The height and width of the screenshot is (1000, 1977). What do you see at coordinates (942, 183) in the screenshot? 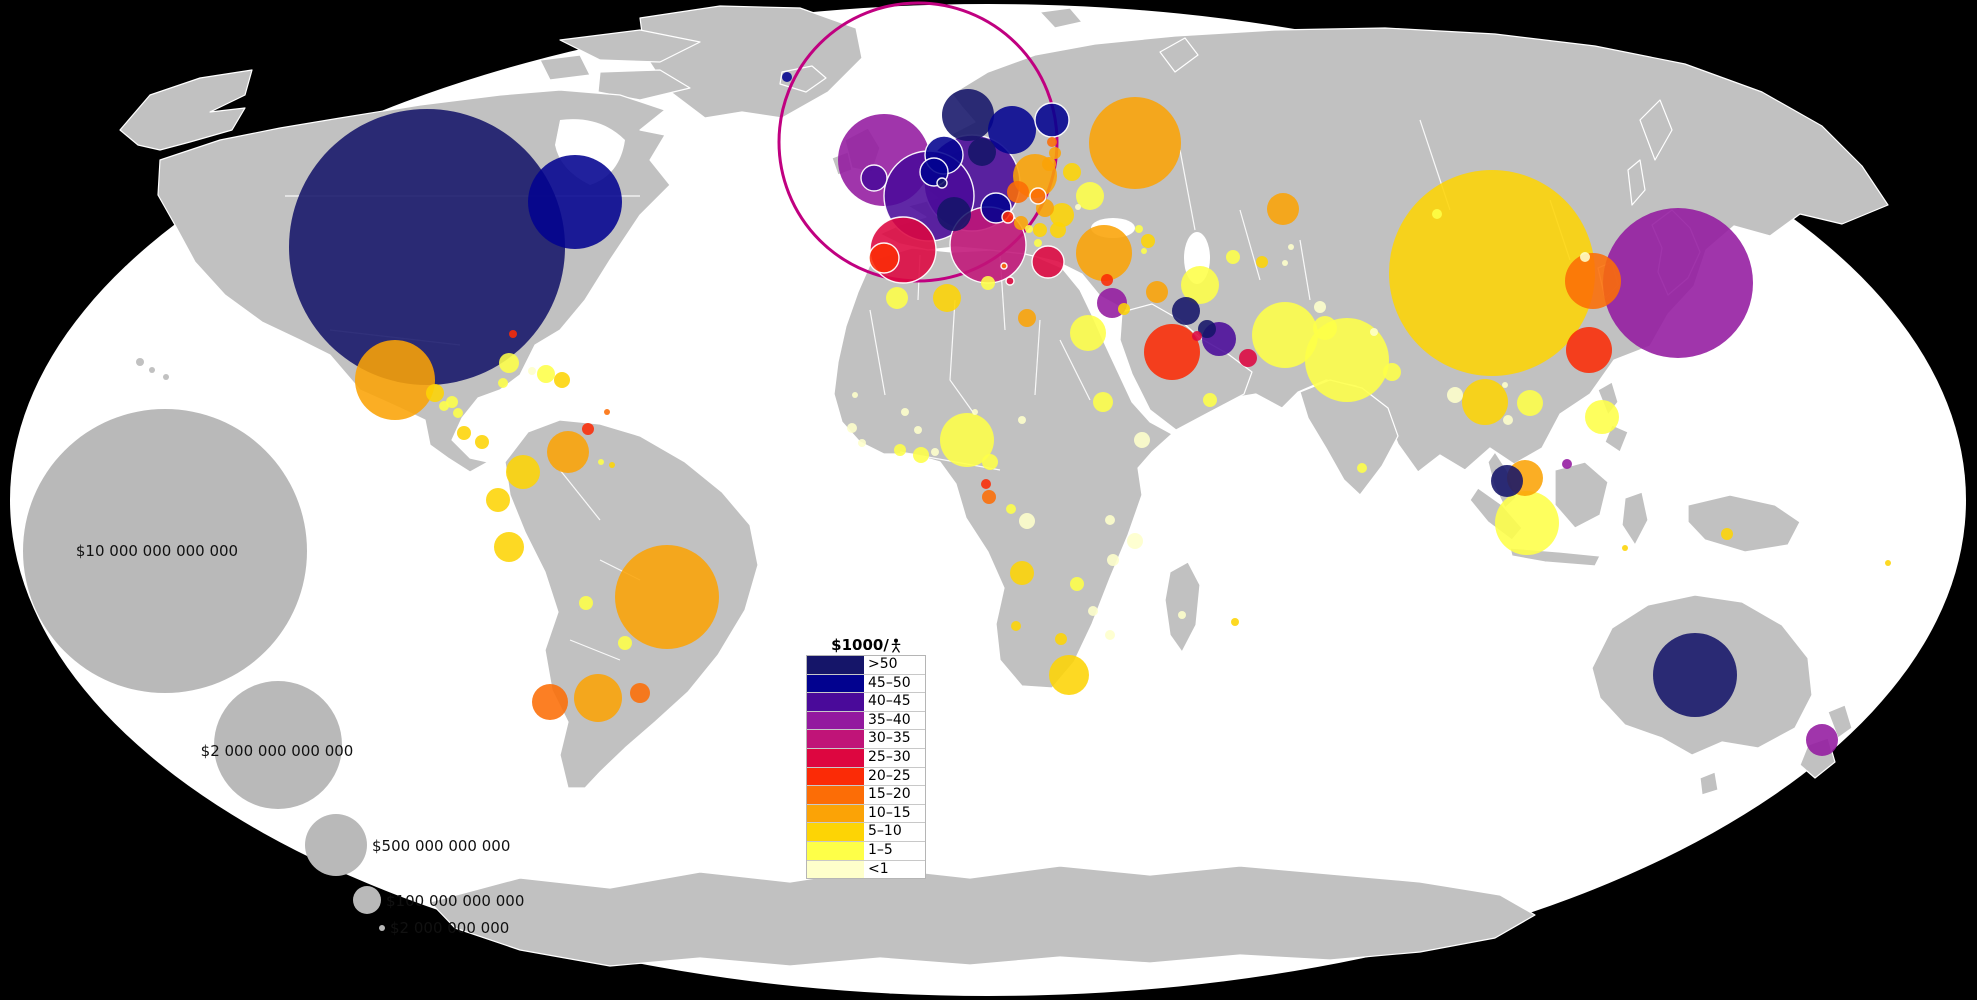
I see `bubble-luxembourg` at bounding box center [942, 183].